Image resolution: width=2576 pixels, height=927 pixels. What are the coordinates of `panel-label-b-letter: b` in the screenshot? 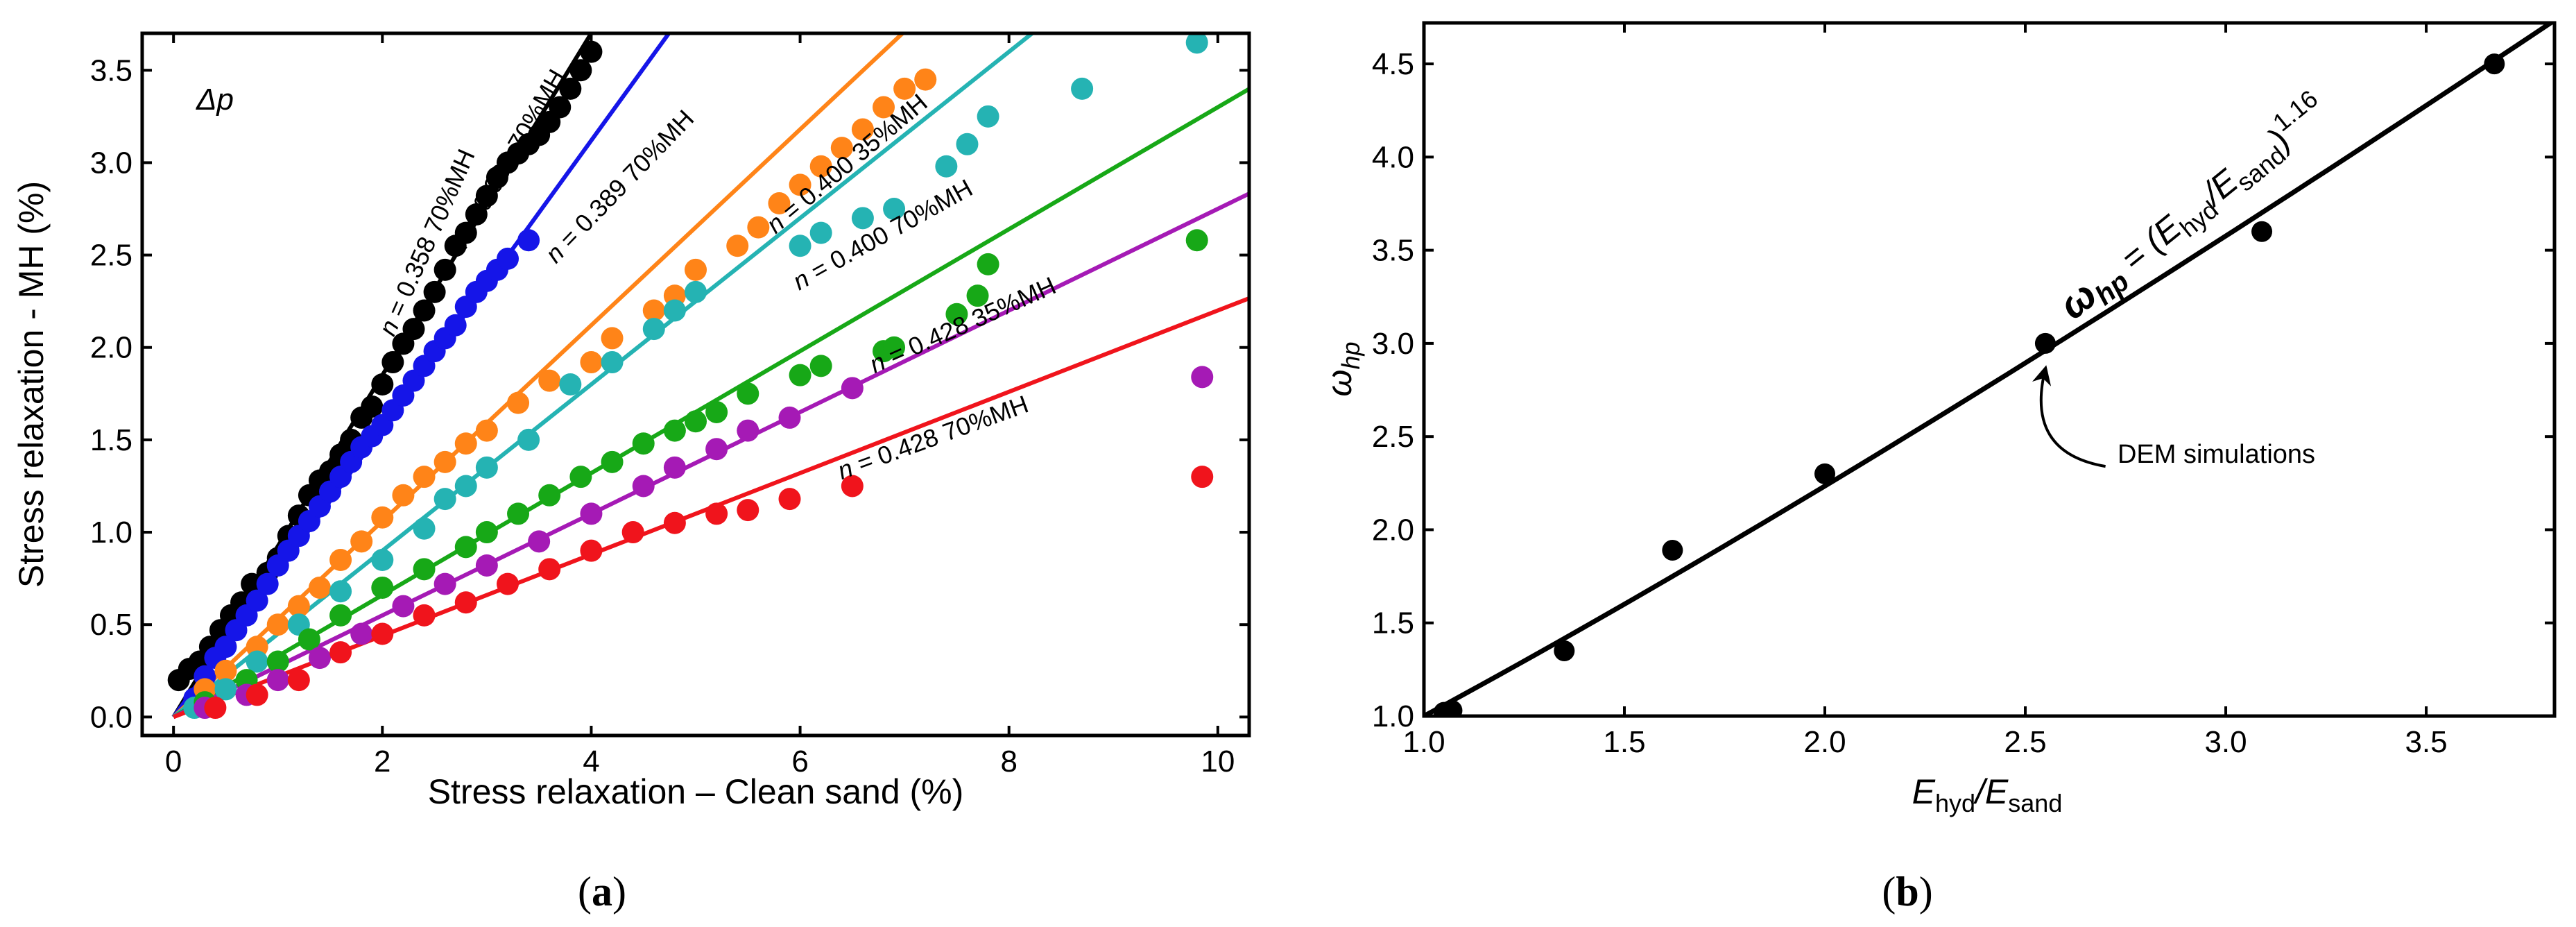 It's located at (1907, 892).